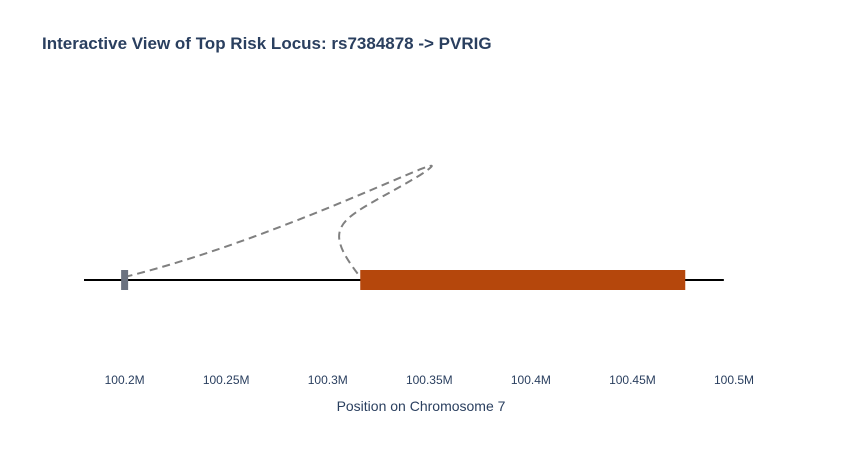 The image size is (843, 450). Describe the element at coordinates (734, 380) in the screenshot. I see `x-tick-label: 100.5M` at that location.